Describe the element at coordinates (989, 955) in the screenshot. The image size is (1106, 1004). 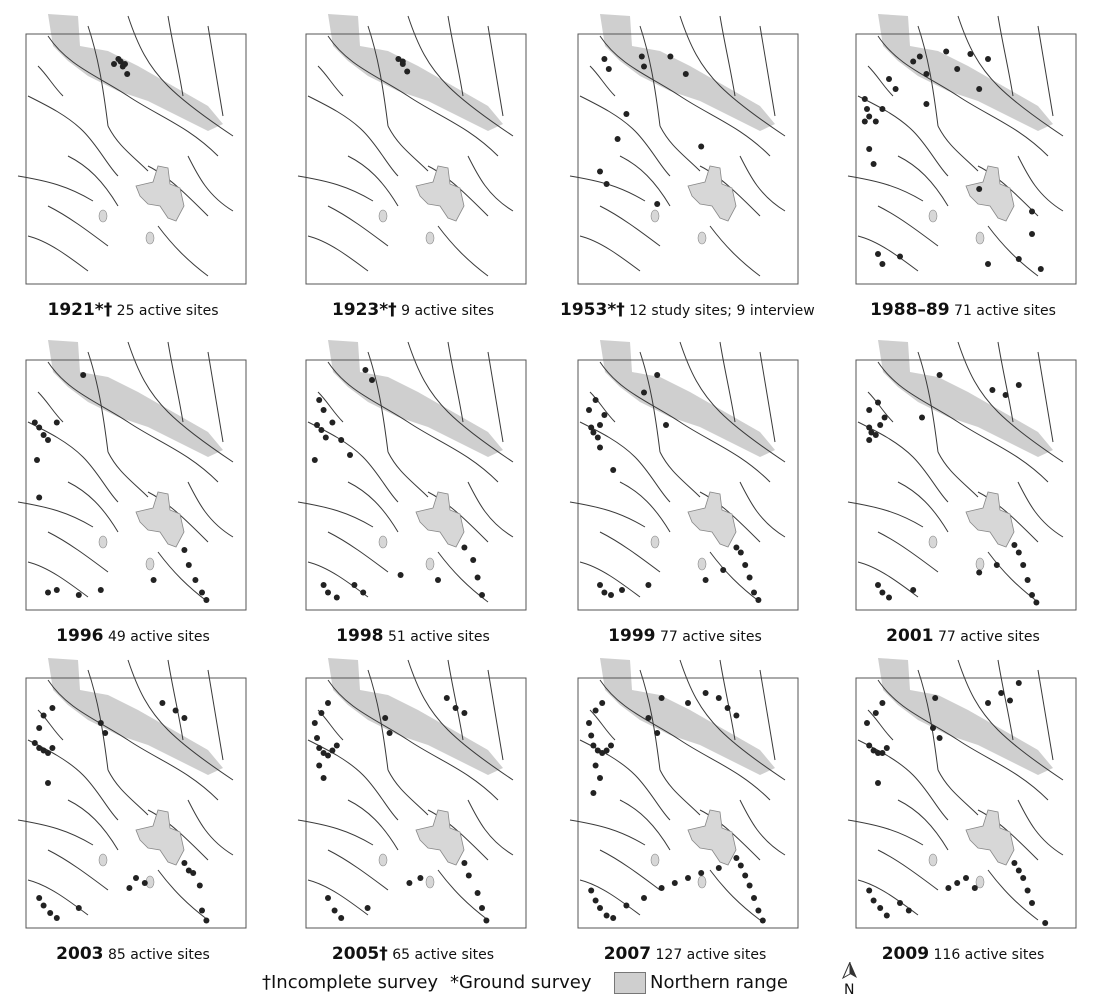
I see `site-count: 116 active sites` at that location.